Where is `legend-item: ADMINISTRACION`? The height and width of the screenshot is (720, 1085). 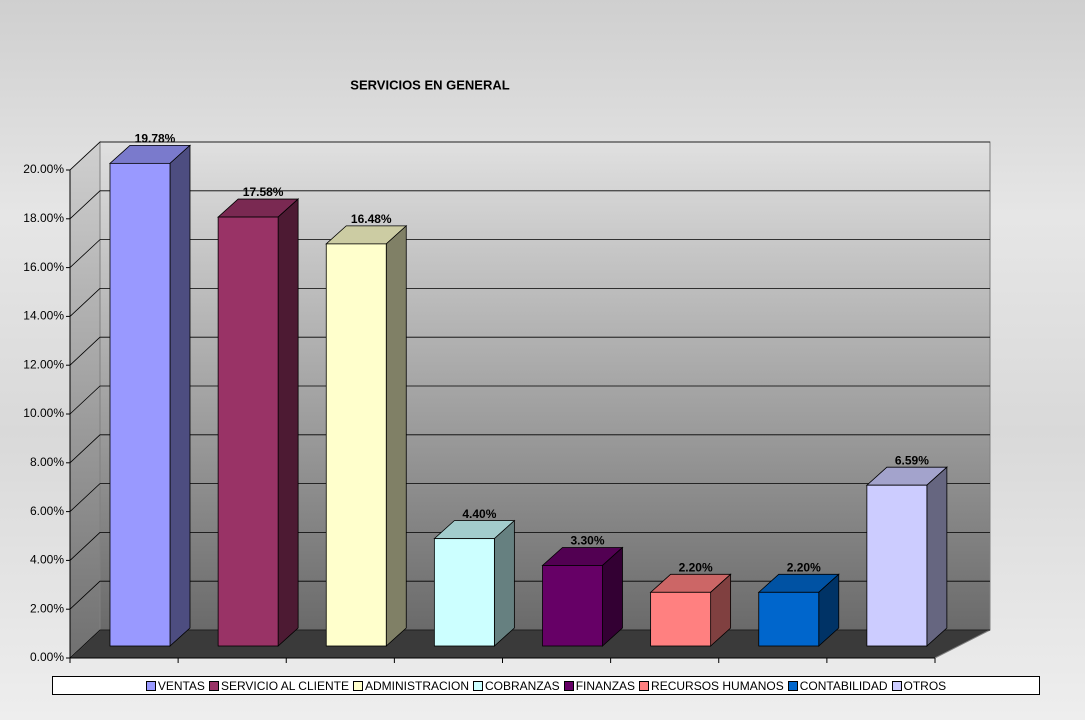
legend-item: ADMINISTRACION is located at coordinates (410, 685).